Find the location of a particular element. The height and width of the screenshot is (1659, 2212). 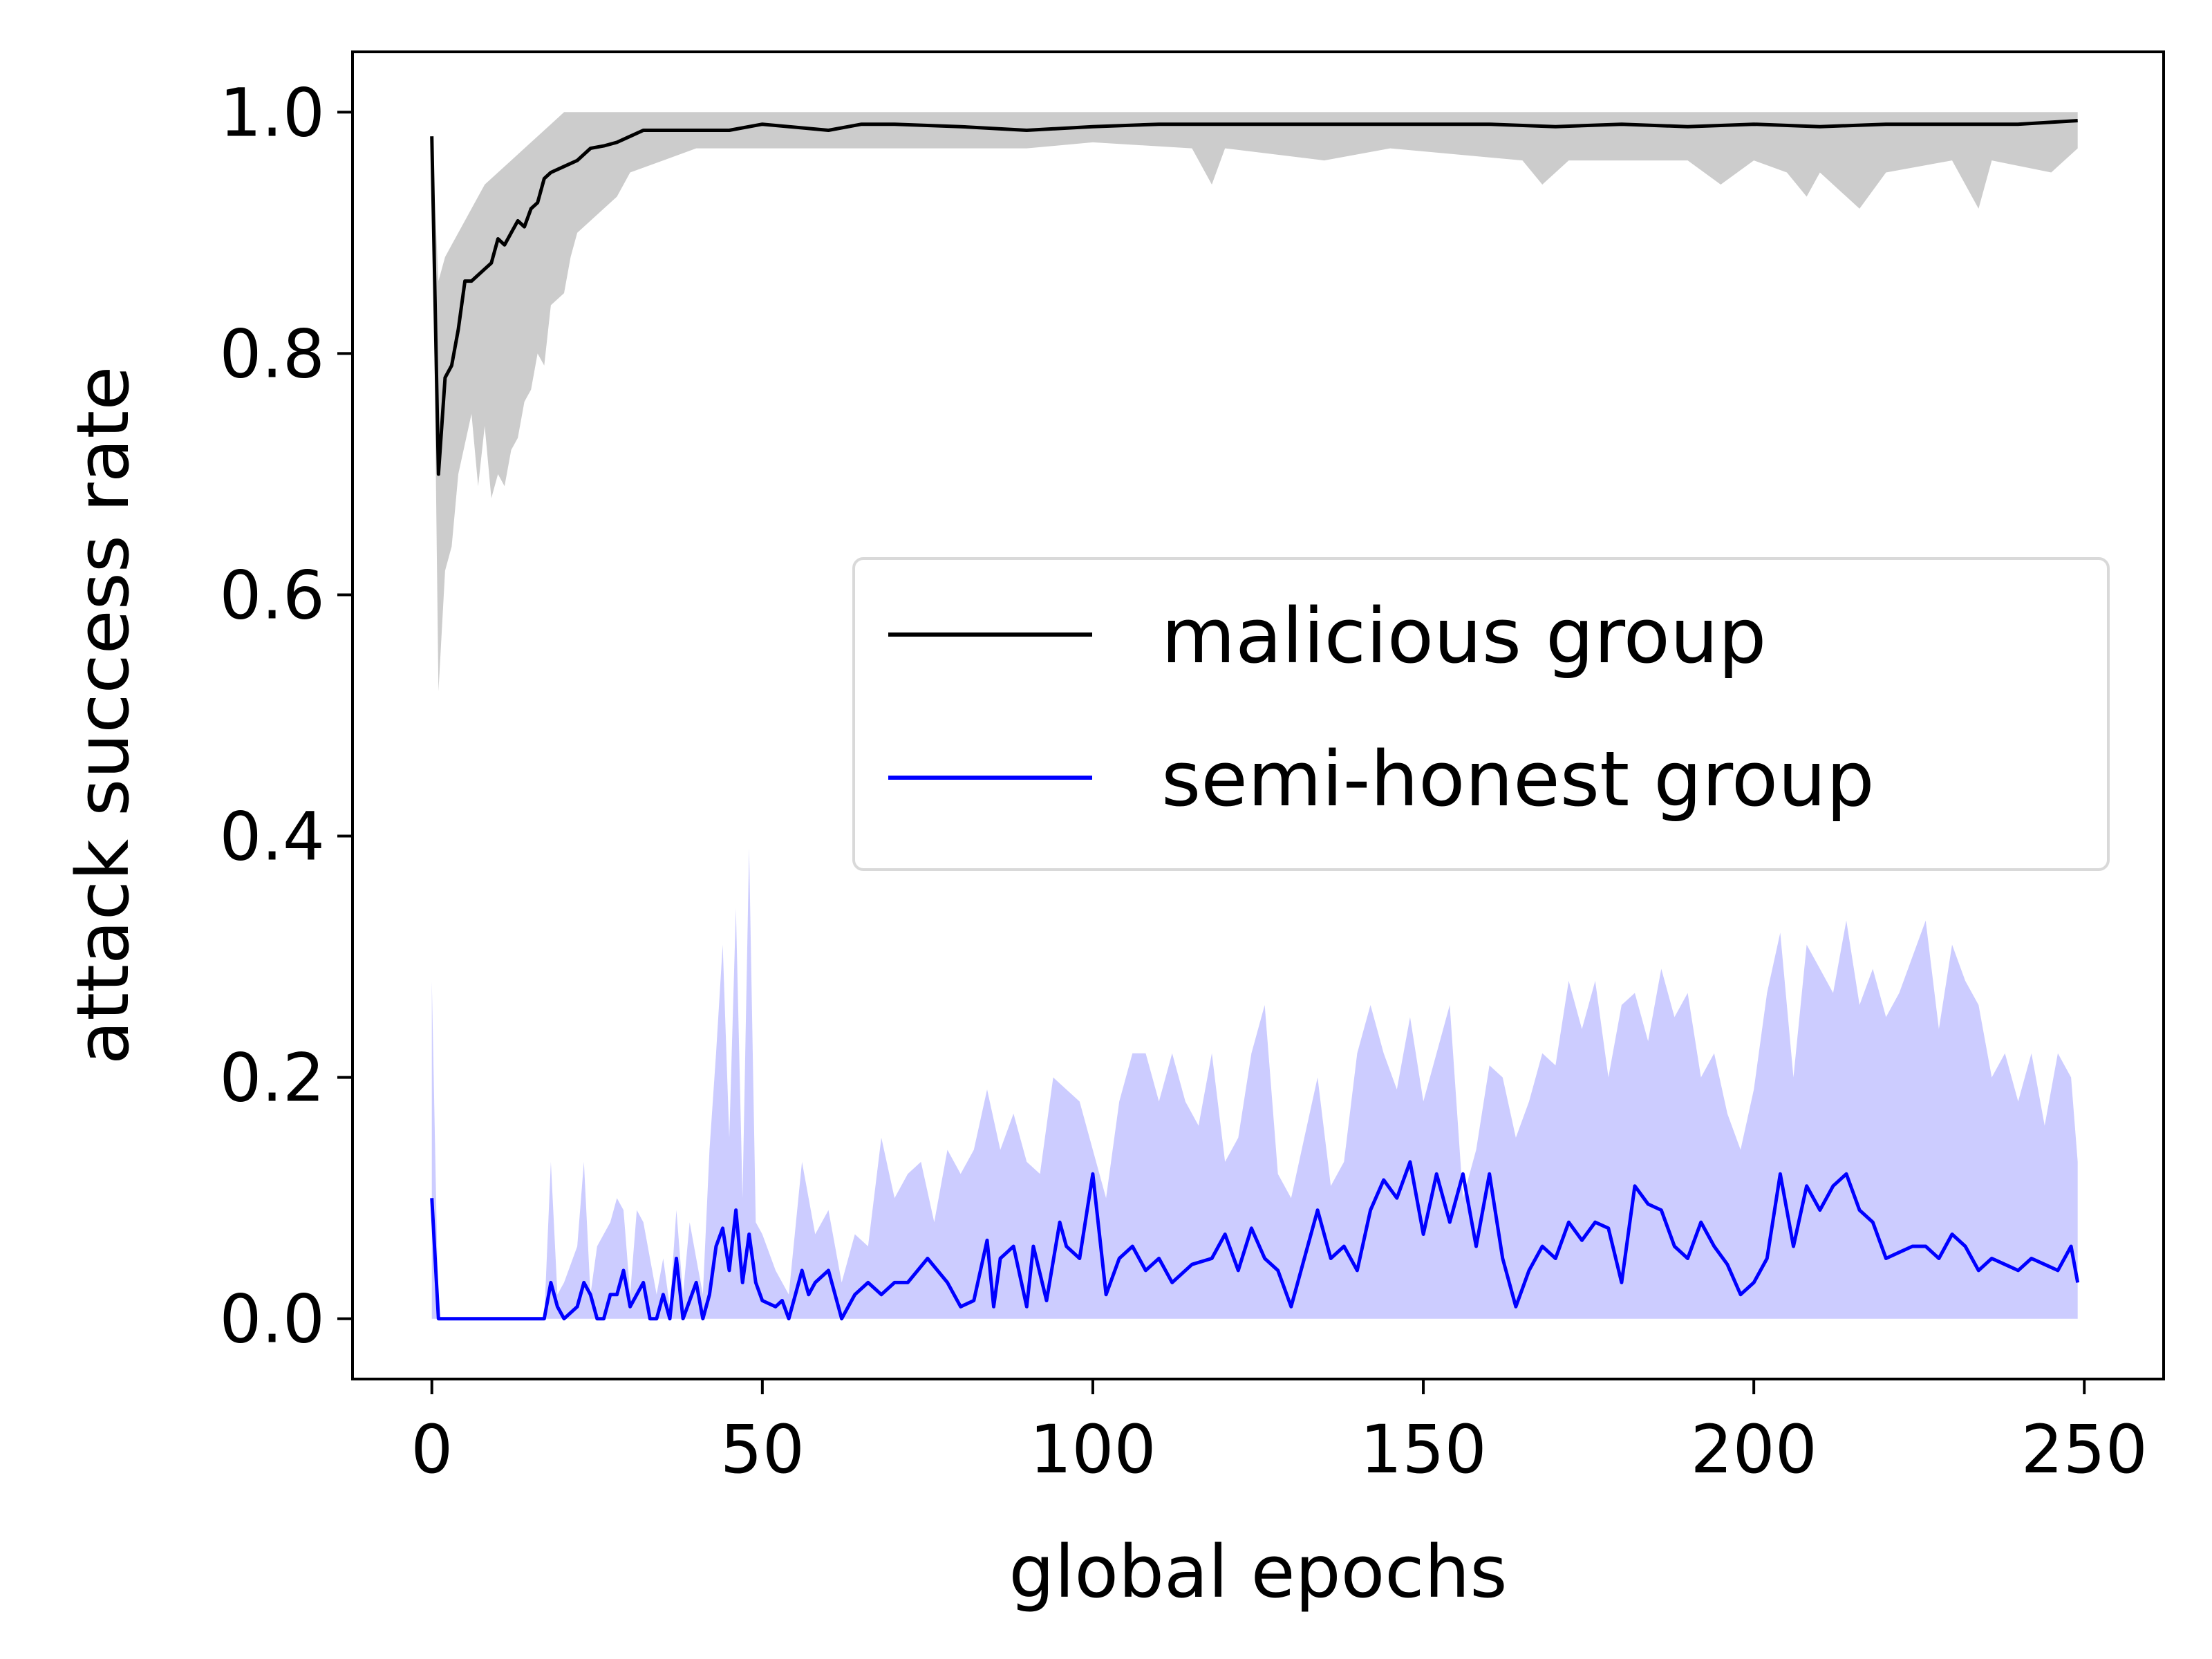

legend-box is located at coordinates (1481, 714).